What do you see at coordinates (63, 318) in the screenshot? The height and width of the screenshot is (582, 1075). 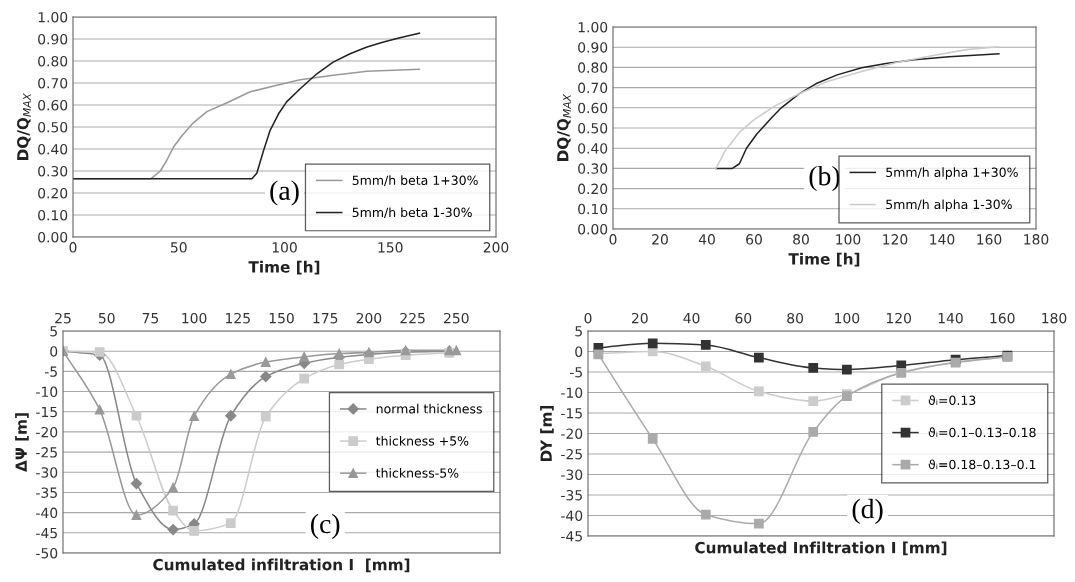 I see `x-tick-label: 25` at bounding box center [63, 318].